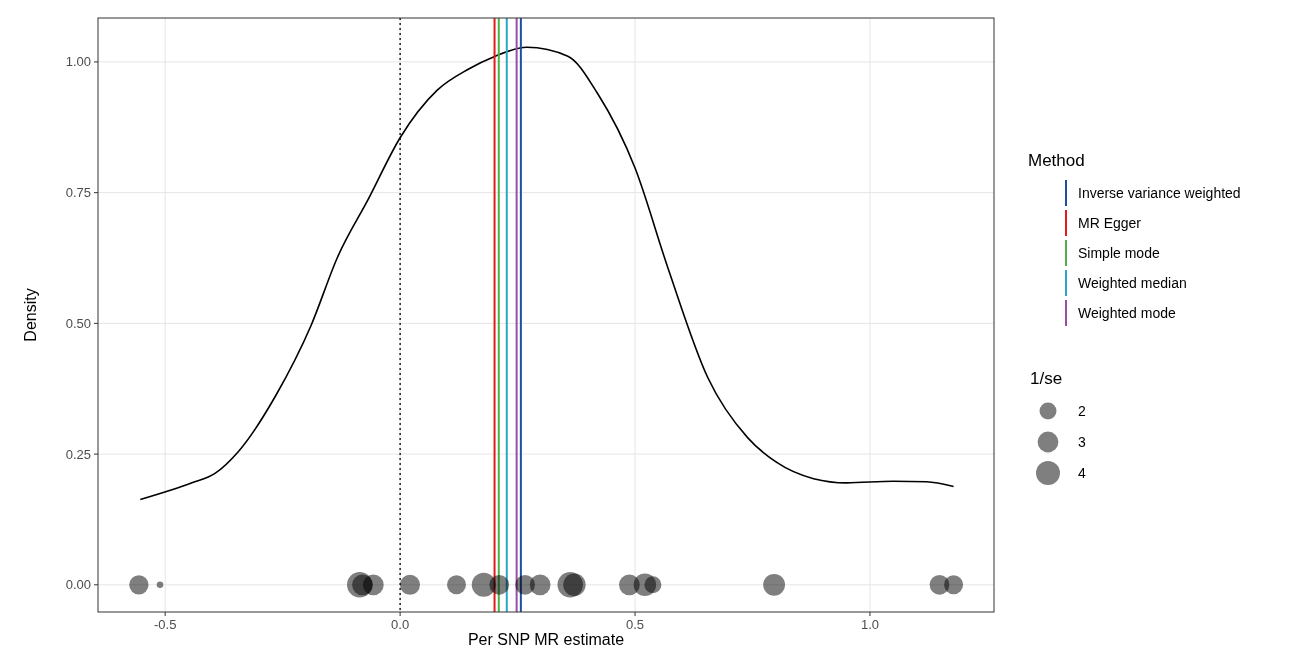 The width and height of the screenshot is (1289, 650). Describe the element at coordinates (78, 585) in the screenshot. I see `y-tick-label: 0.00` at that location.